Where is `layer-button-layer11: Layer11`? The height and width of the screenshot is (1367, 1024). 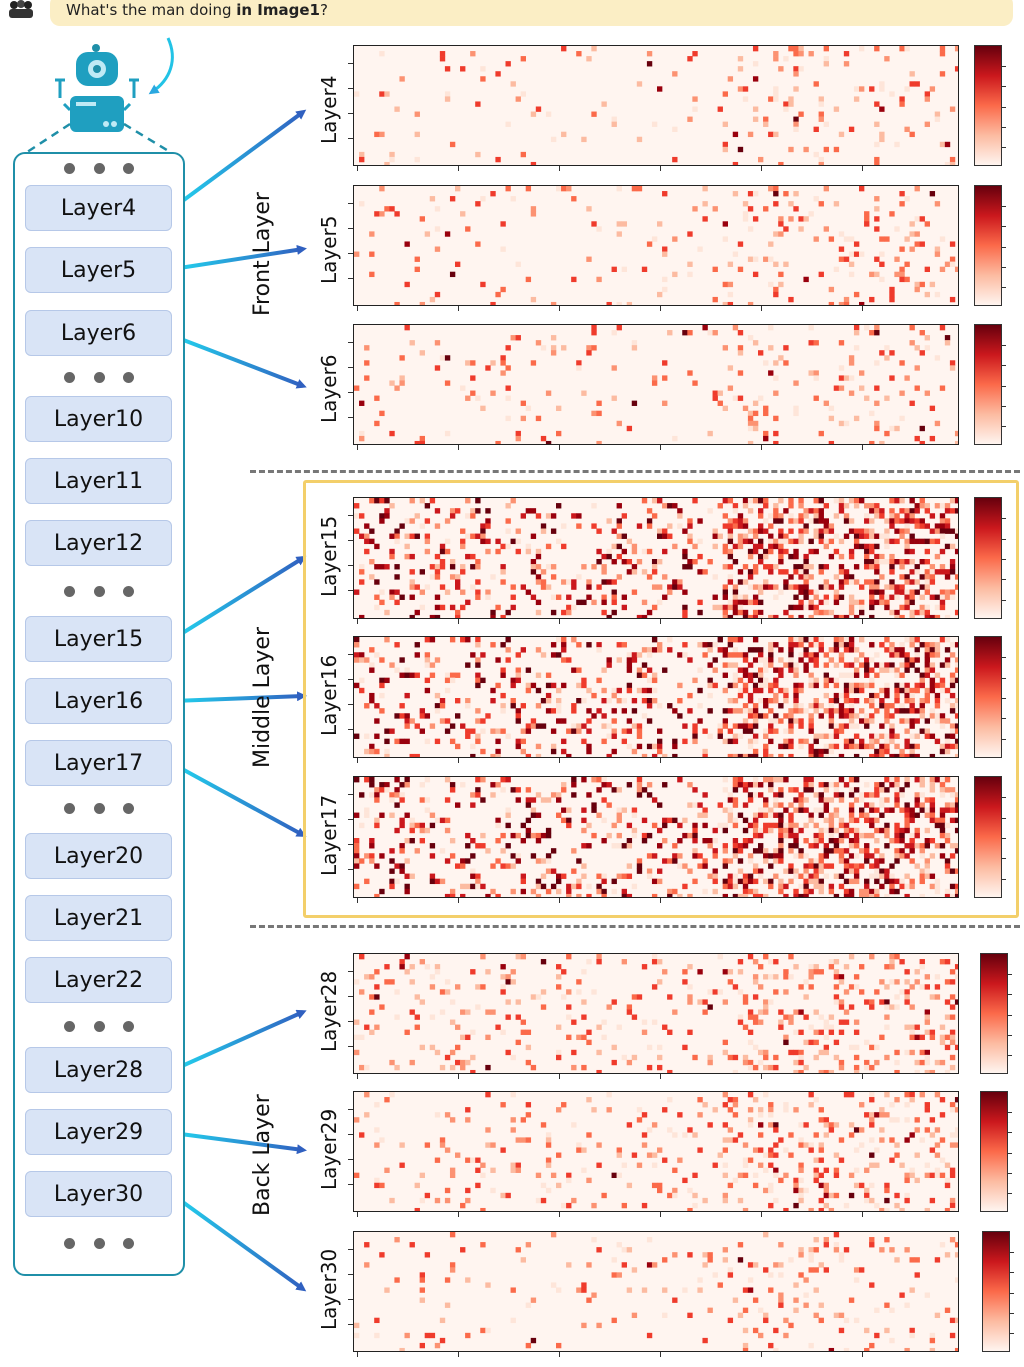 layer-button-layer11: Layer11 is located at coordinates (98, 481).